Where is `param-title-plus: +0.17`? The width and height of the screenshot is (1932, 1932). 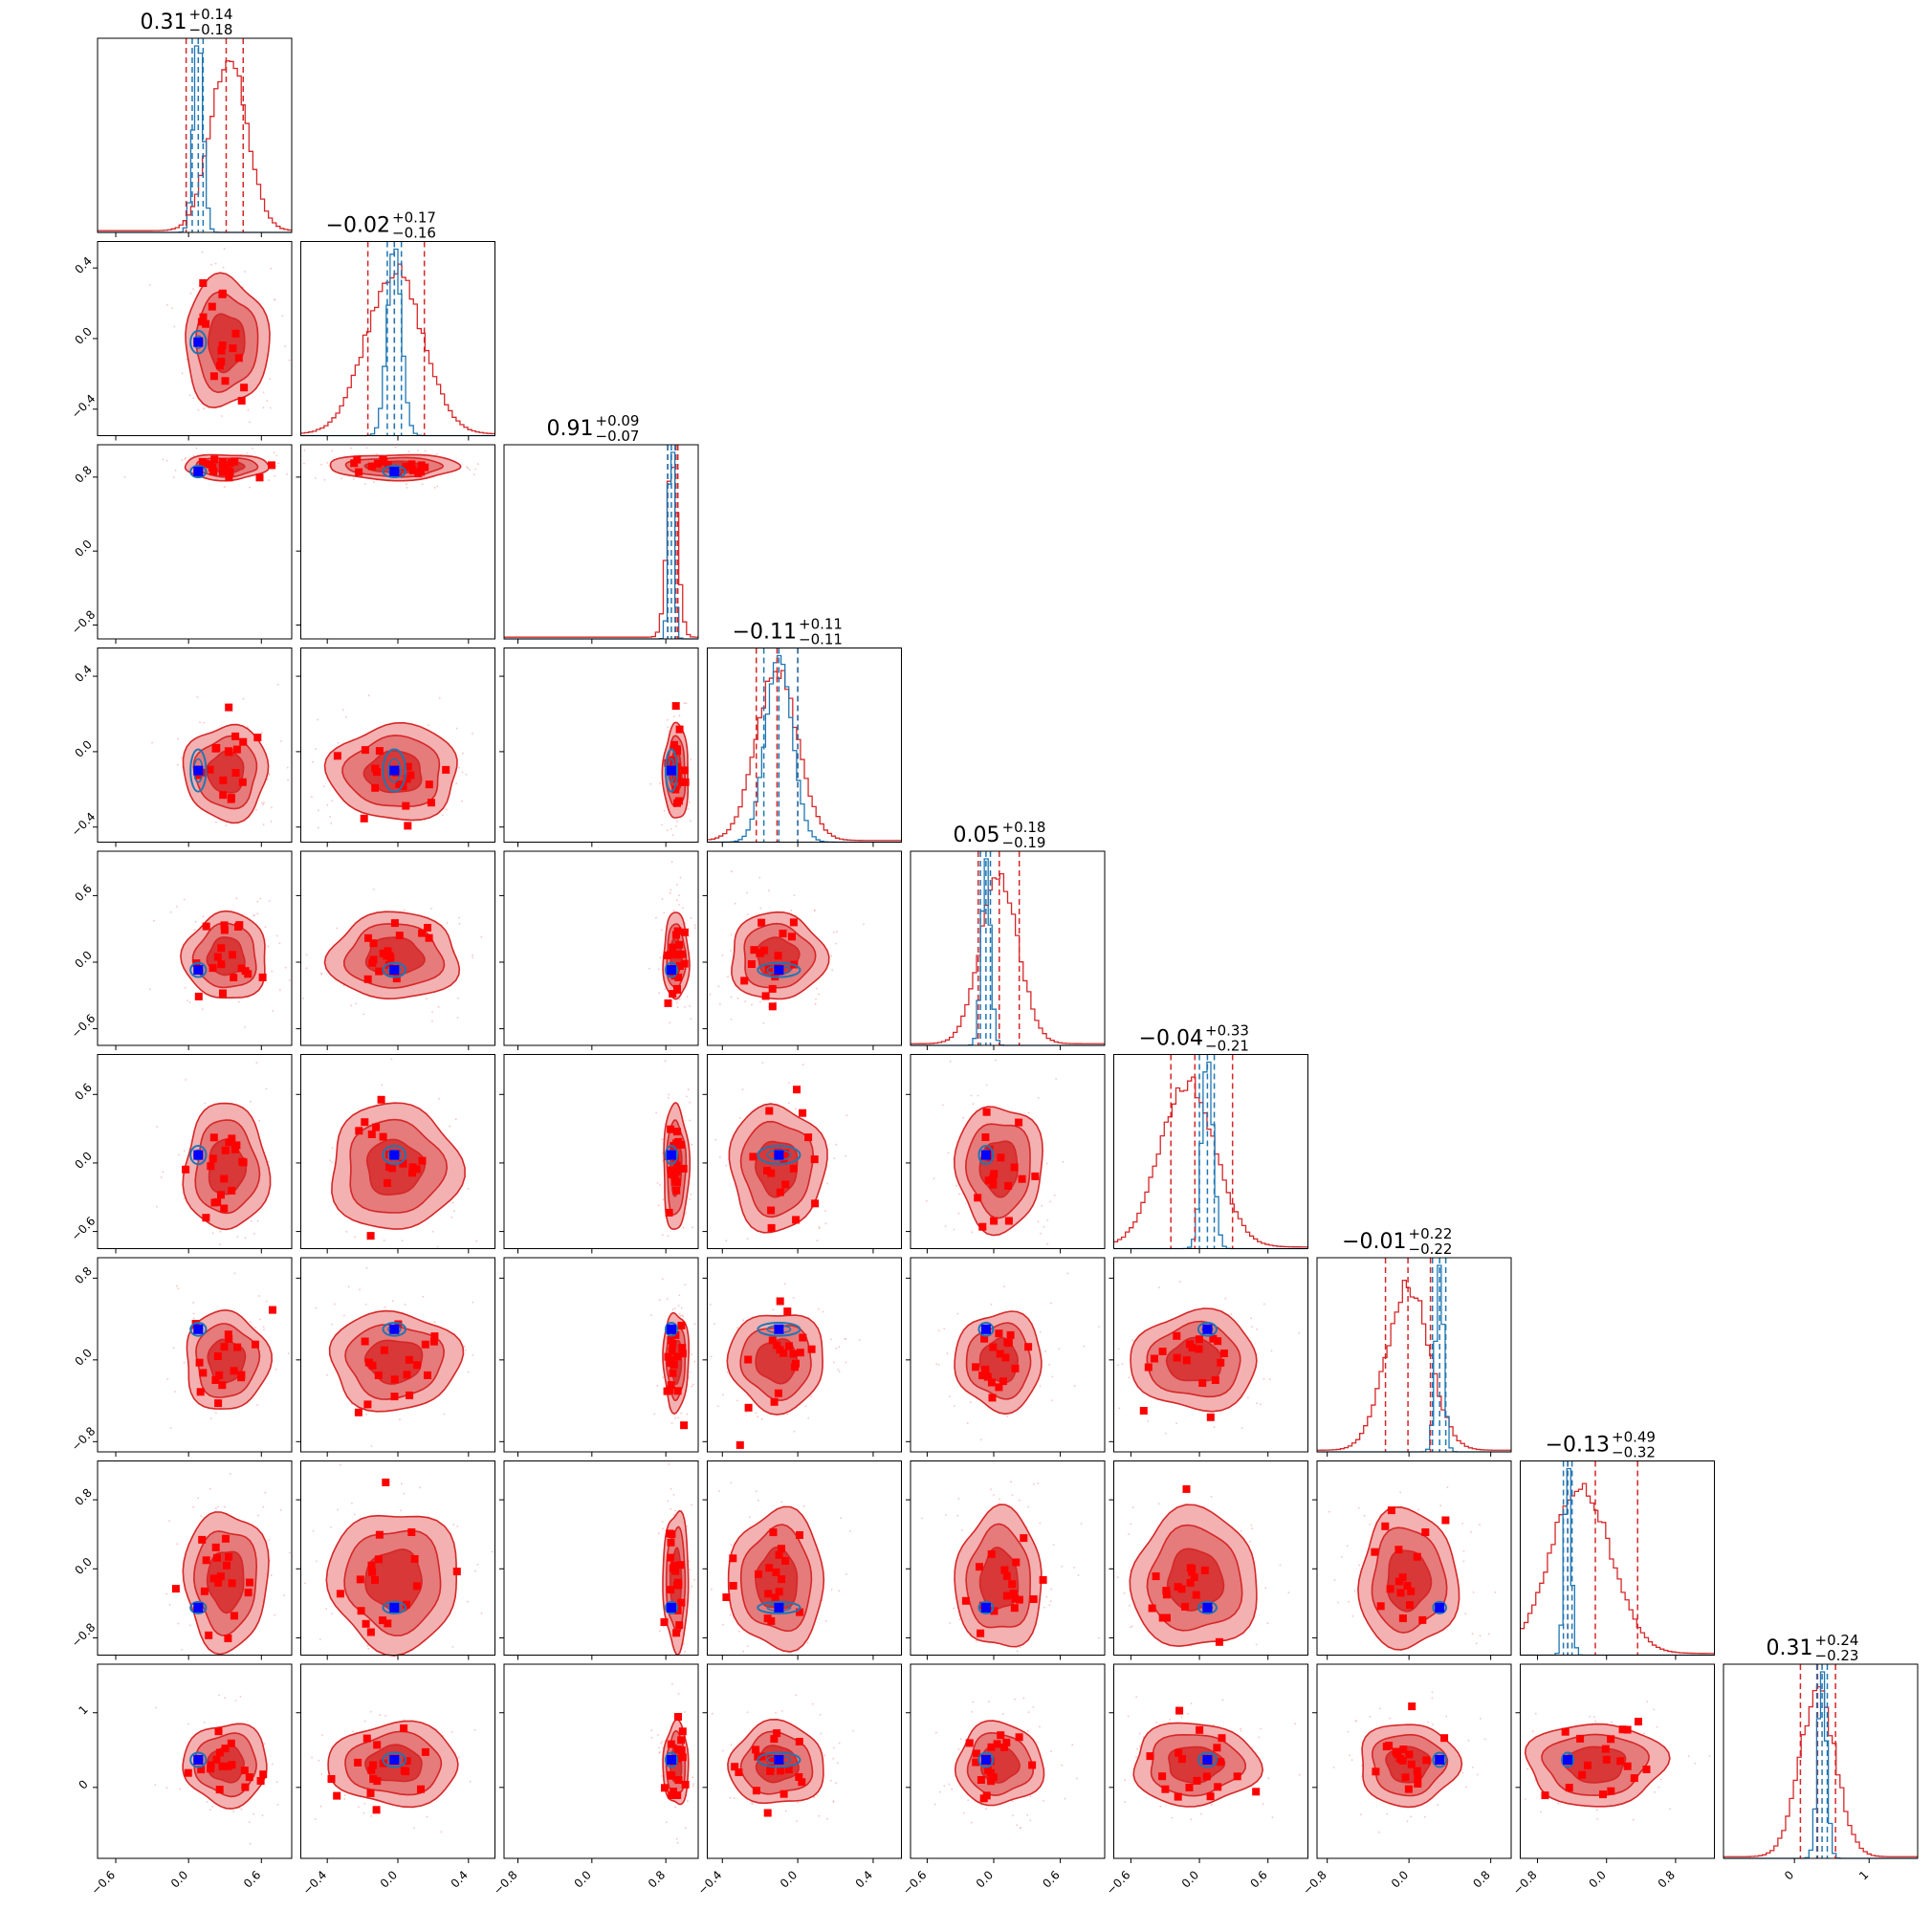 param-title-plus: +0.17 is located at coordinates (414, 218).